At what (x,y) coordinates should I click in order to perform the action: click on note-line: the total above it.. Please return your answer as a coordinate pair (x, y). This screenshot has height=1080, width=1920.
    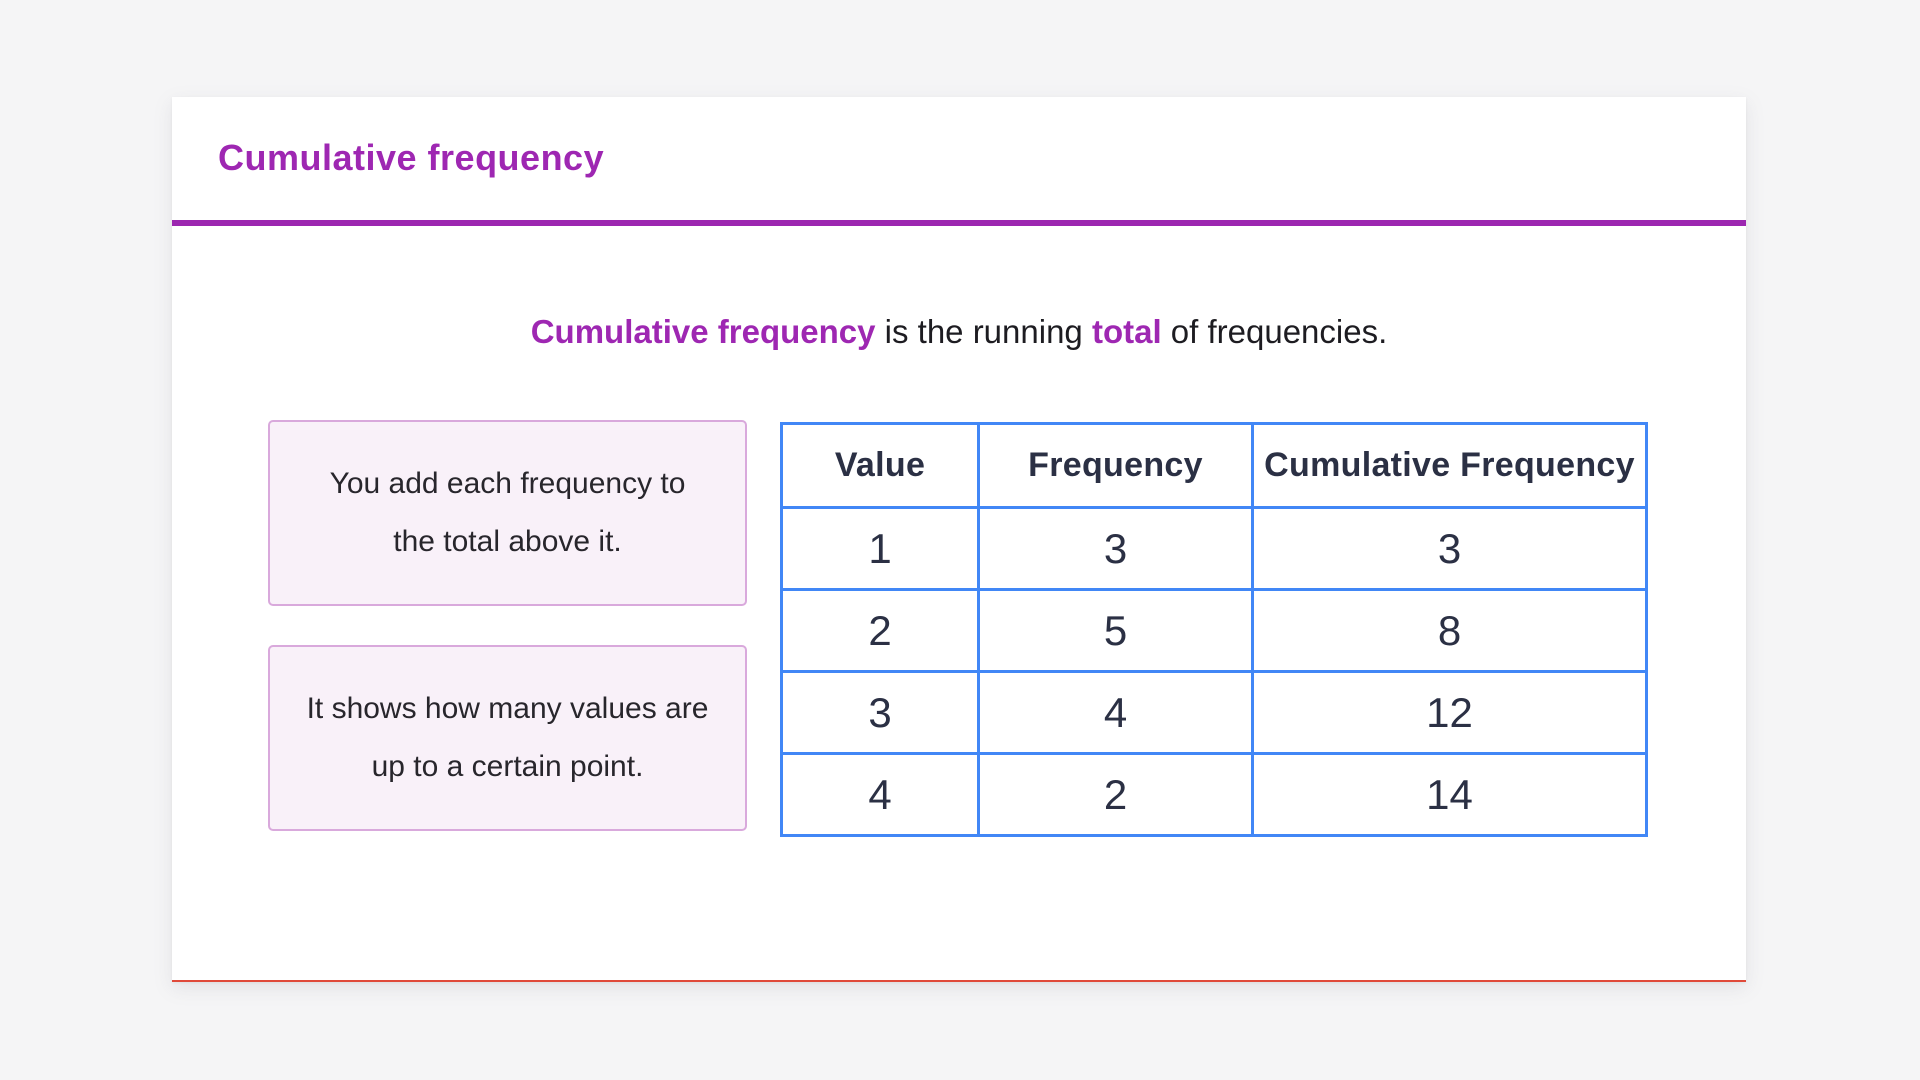
    Looking at the image, I should click on (507, 541).